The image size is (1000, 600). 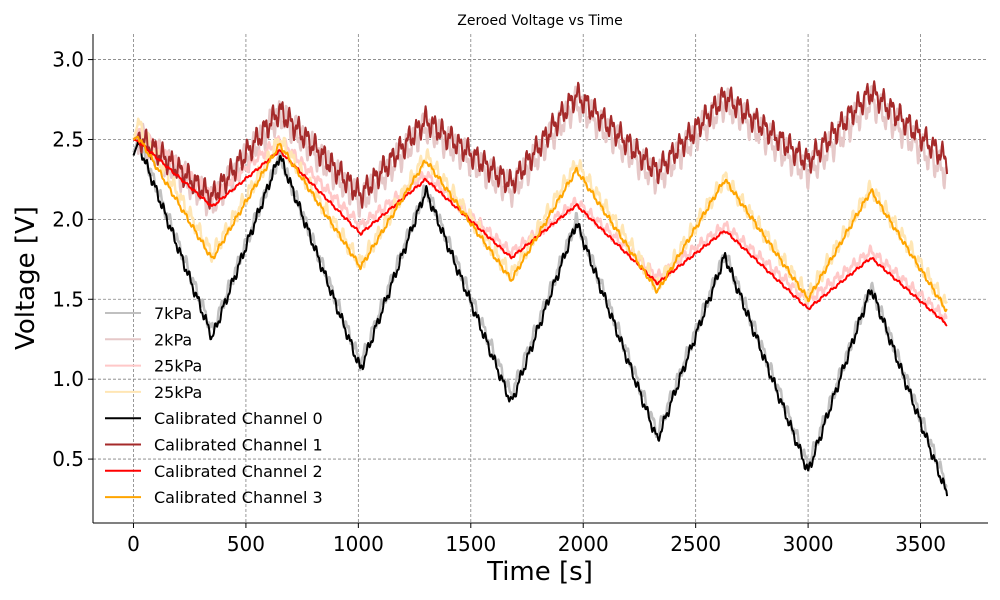 I want to click on x-axis-label: Time [s], so click(x=539, y=572).